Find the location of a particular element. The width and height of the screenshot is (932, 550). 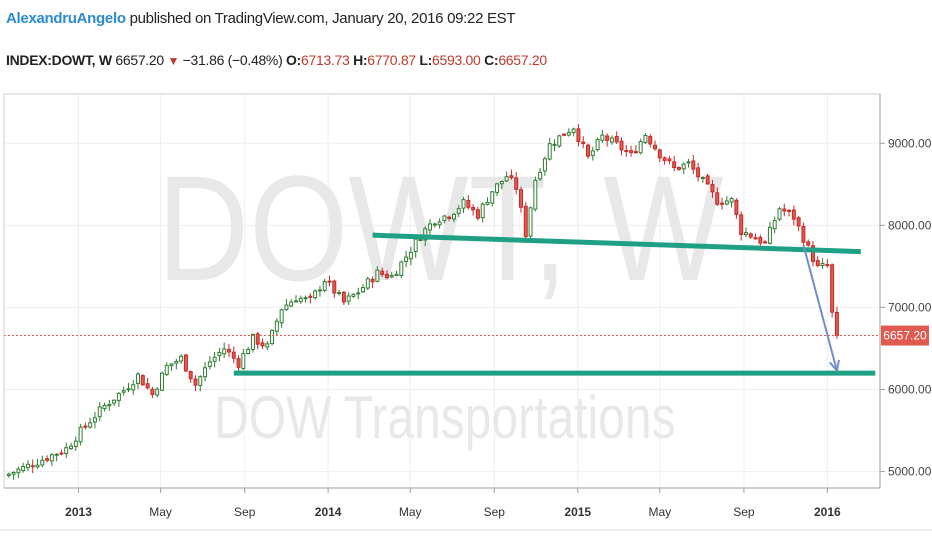

x-tick-label: 2013 is located at coordinates (78, 512).